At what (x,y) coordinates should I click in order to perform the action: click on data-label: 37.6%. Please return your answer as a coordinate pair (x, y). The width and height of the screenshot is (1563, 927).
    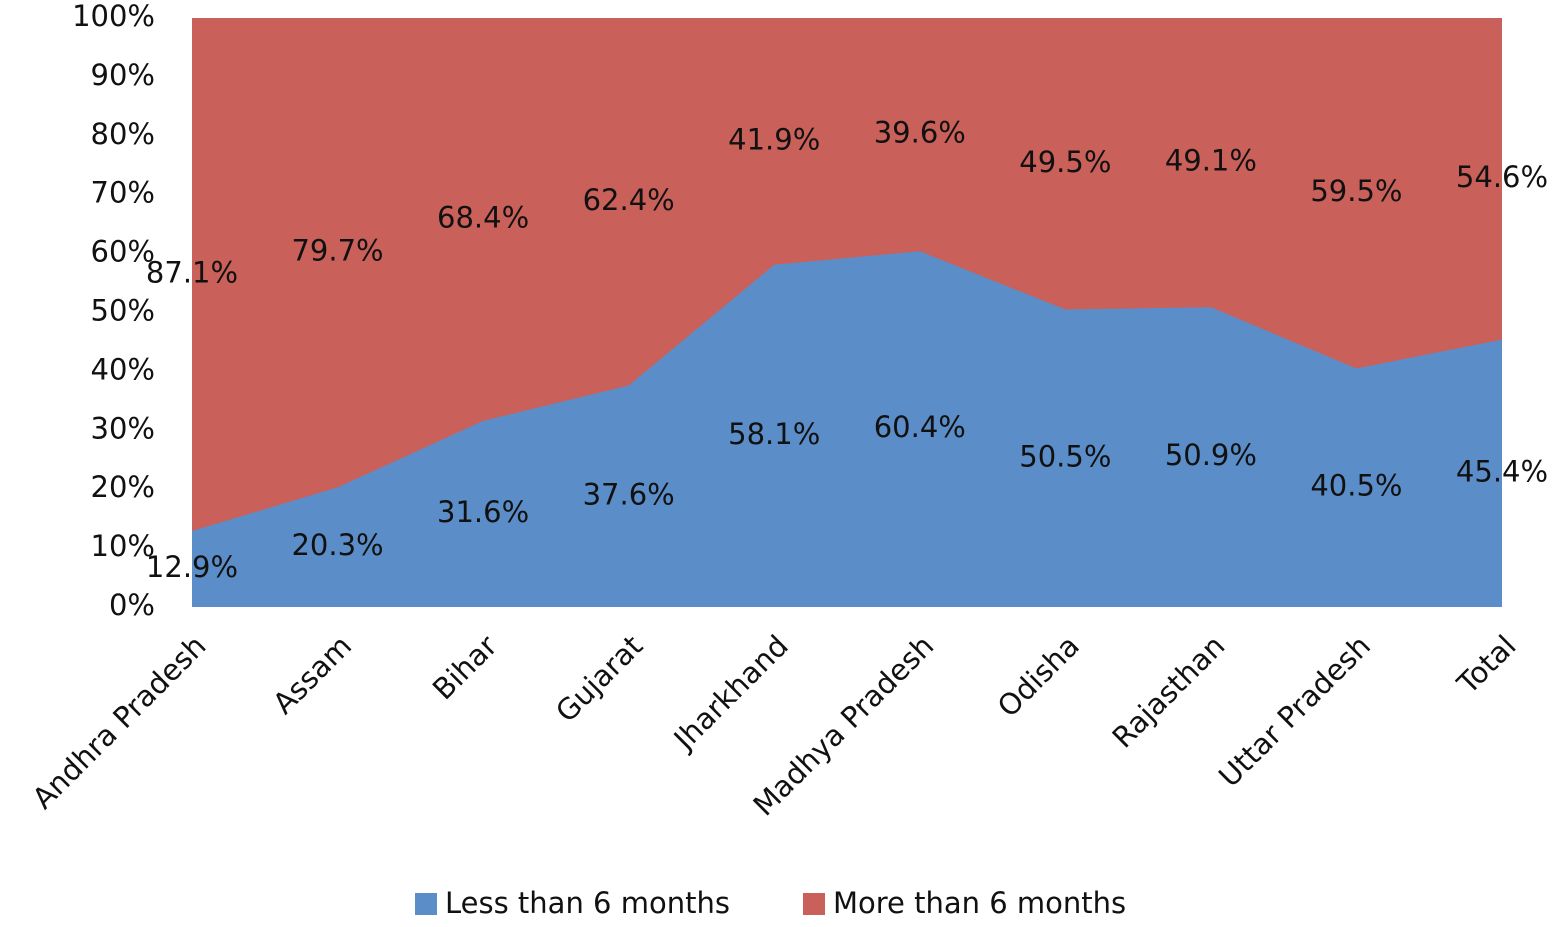
    Looking at the image, I should click on (629, 494).